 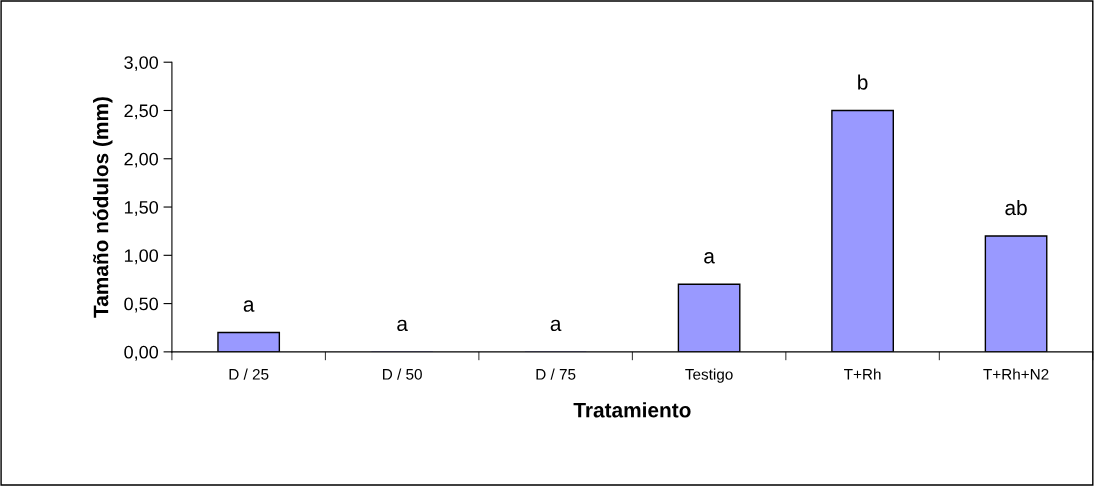 What do you see at coordinates (141, 112) in the screenshot?
I see `y-tick-label: 2,50` at bounding box center [141, 112].